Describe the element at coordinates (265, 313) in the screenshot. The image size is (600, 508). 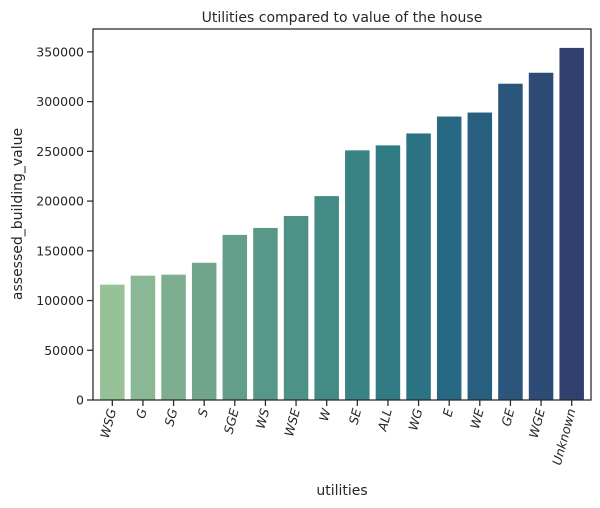
I see `bar-ws` at that location.